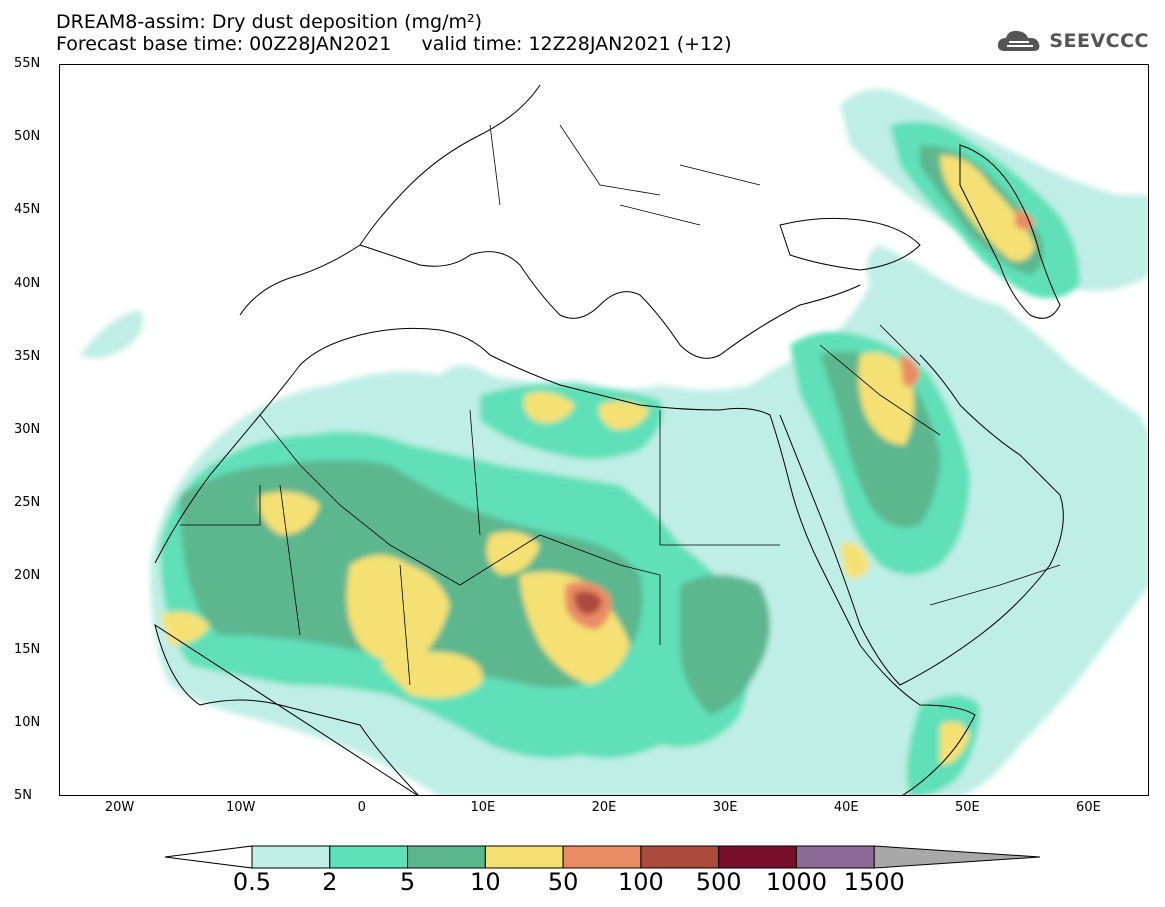 This screenshot has width=1165, height=907. What do you see at coordinates (27, 63) in the screenshot?
I see `lat-tick-label: 55N` at bounding box center [27, 63].